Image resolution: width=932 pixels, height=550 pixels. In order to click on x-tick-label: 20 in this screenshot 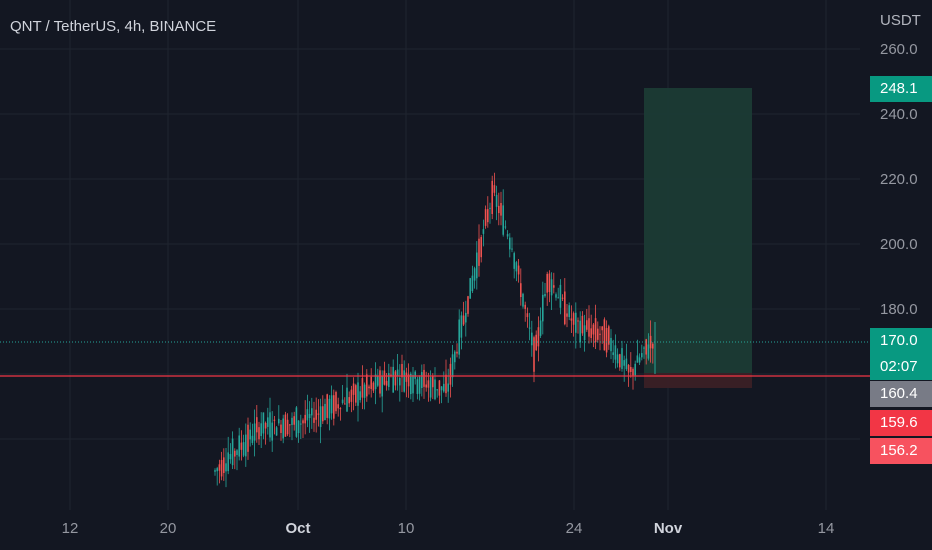, I will do `click(168, 528)`.